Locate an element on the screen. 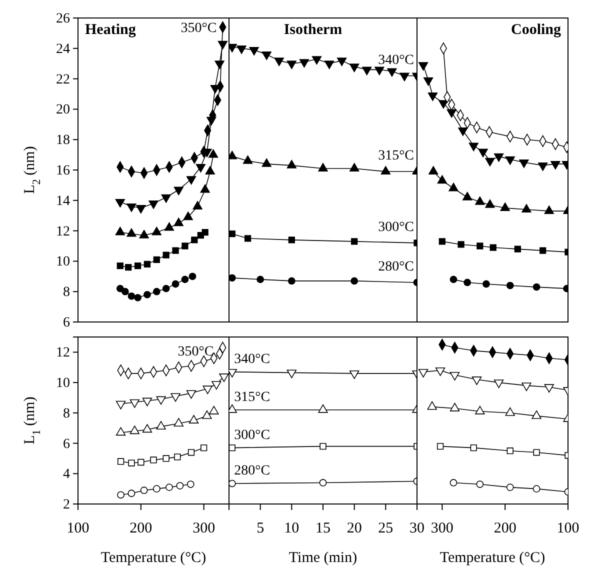 This screenshot has width=597, height=569. series-label: 315°C is located at coordinates (396, 156).